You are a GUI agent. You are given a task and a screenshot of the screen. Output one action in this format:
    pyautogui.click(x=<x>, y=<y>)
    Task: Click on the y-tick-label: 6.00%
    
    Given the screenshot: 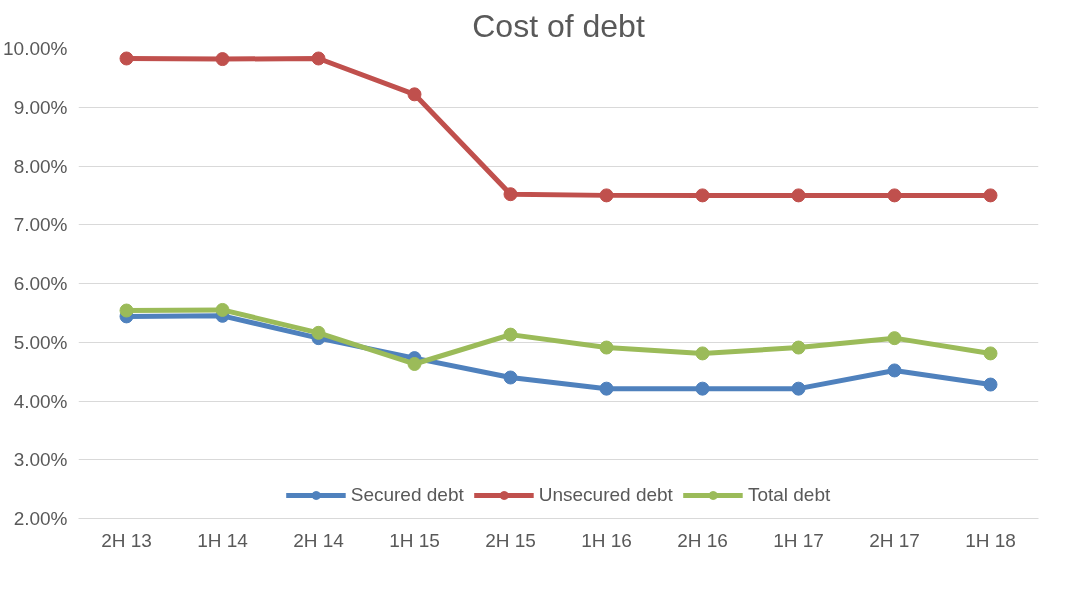 What is the action you would take?
    pyautogui.click(x=40, y=283)
    